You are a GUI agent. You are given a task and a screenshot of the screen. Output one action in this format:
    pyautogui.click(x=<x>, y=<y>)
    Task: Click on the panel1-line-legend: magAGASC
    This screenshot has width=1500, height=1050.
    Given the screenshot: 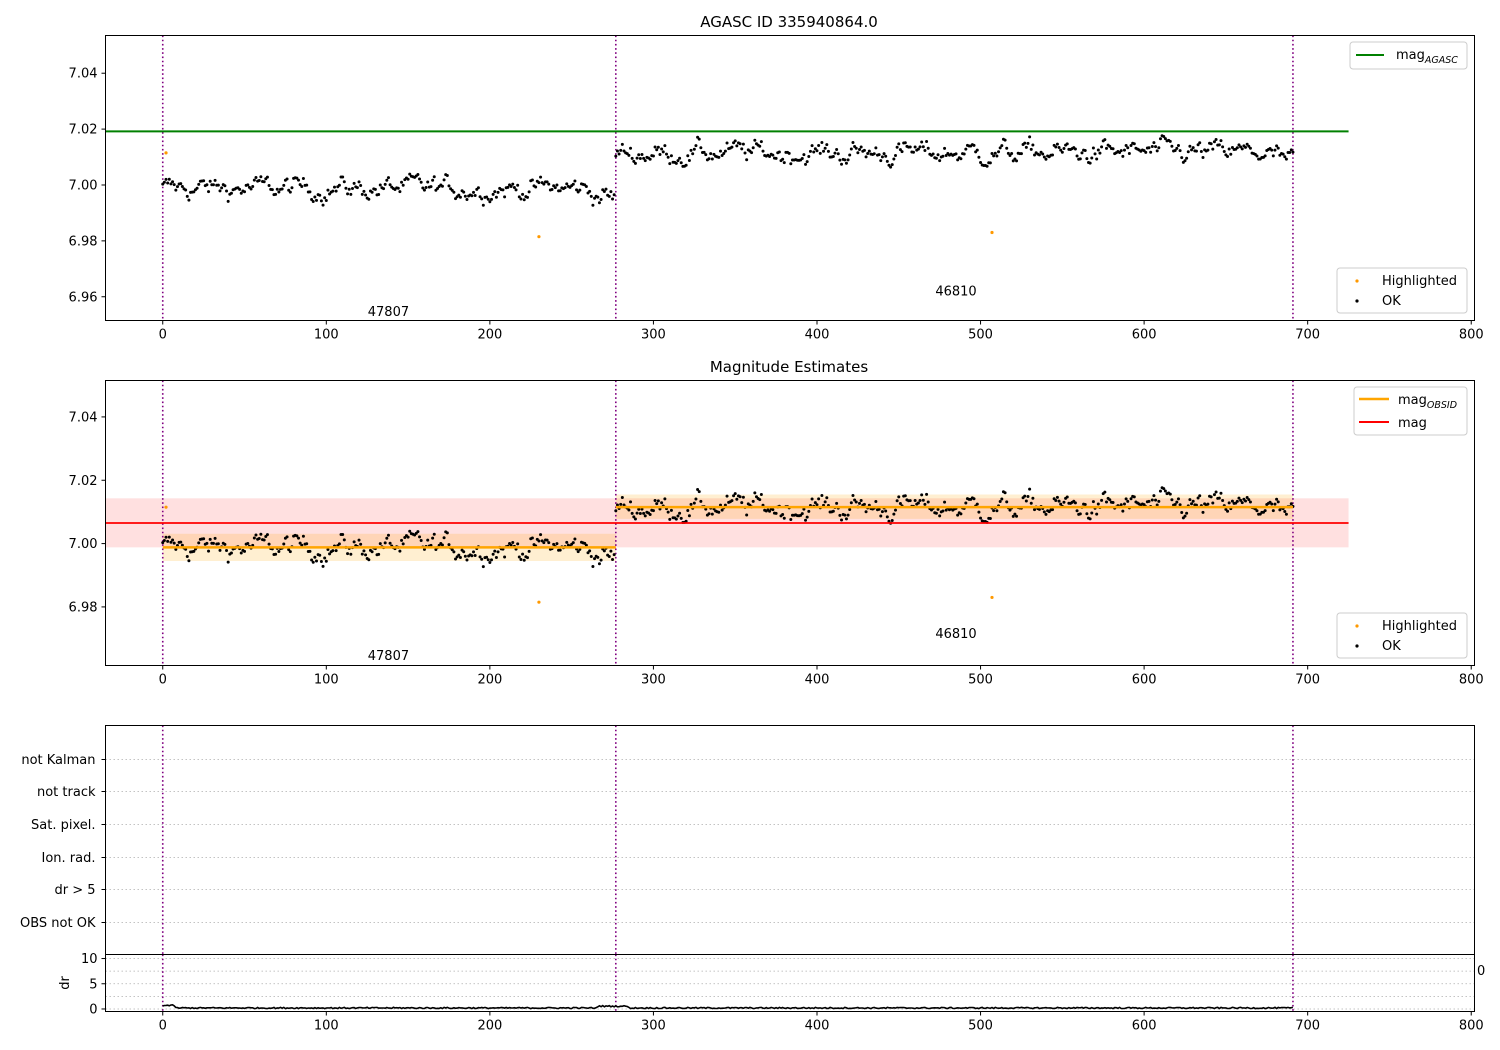 What is the action you would take?
    pyautogui.click(x=1408, y=55)
    